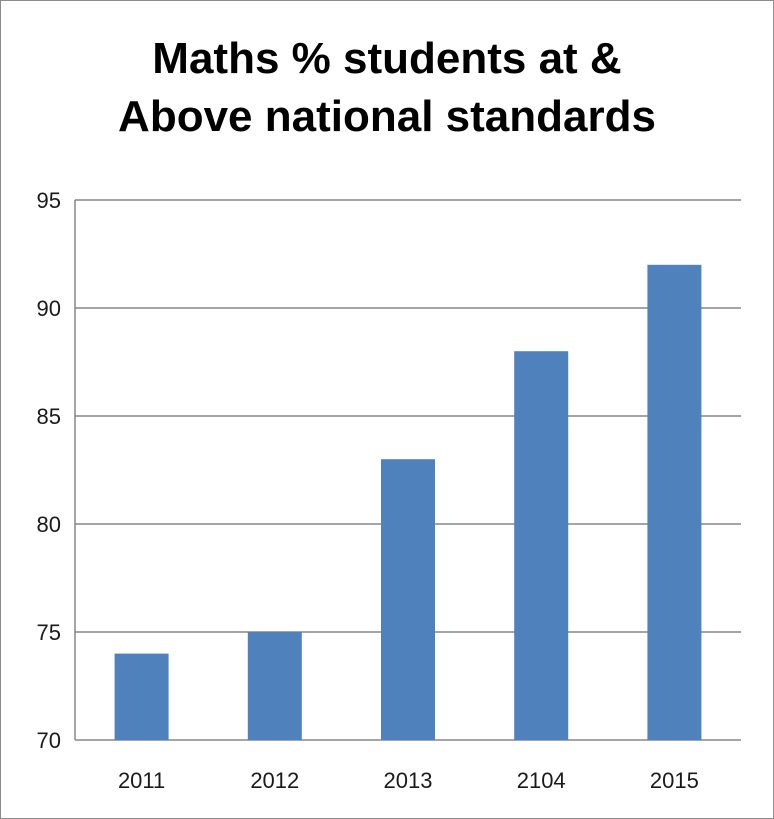  What do you see at coordinates (674, 780) in the screenshot?
I see `x-tick-label: 2015` at bounding box center [674, 780].